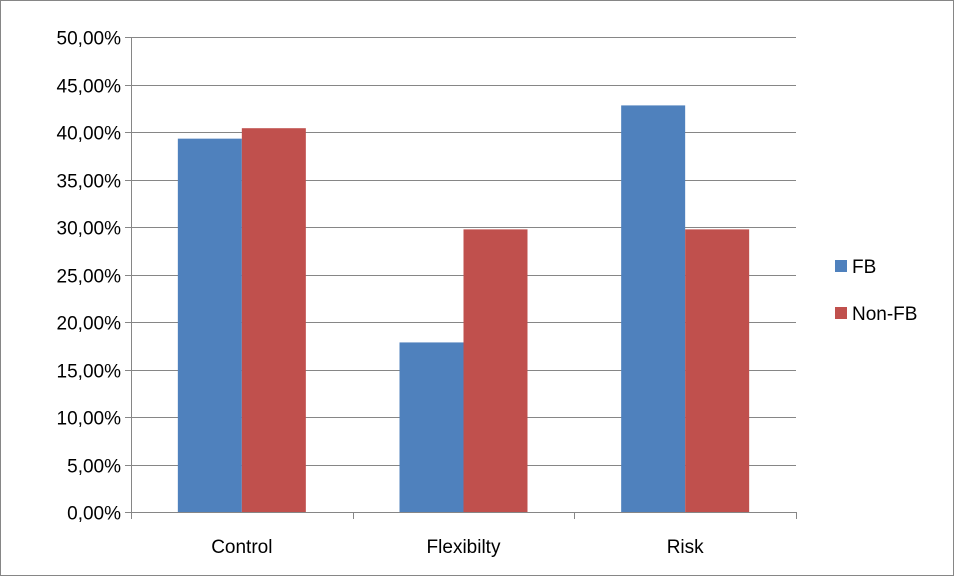 This screenshot has width=954, height=577. What do you see at coordinates (89, 324) in the screenshot?
I see `y-tick-label: 20,00%` at bounding box center [89, 324].